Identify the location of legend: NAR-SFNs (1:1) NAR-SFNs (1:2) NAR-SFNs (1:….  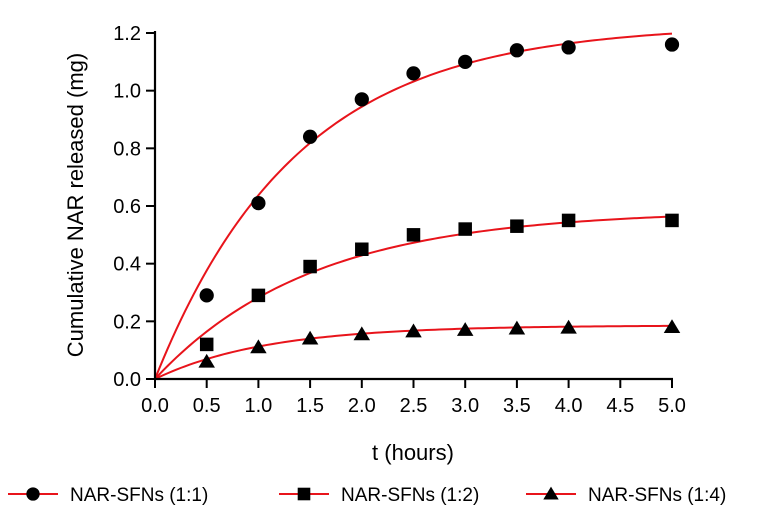
(367, 495).